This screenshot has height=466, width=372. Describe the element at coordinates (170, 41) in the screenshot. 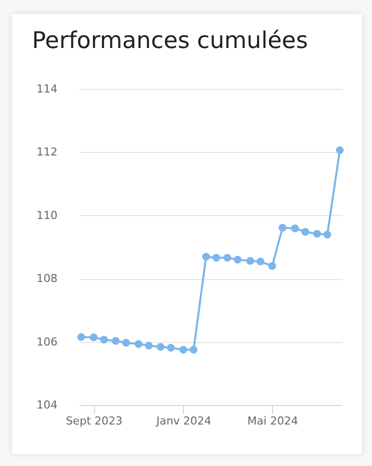

I see `chart-title: Performances cumulées` at that location.